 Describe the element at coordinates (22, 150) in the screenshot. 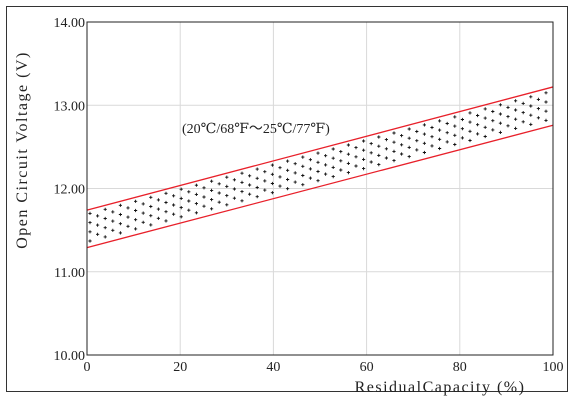

I see `y-axis-title: Open Circuit Voltage (V)` at that location.